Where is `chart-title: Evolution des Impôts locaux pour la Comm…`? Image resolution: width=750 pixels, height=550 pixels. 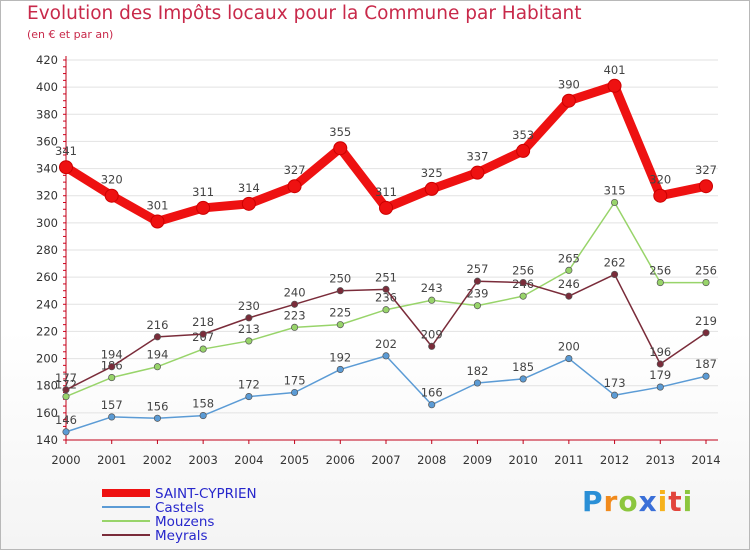
chart-title: Evolution des Impôts locaux pour la Comm… is located at coordinates (304, 13).